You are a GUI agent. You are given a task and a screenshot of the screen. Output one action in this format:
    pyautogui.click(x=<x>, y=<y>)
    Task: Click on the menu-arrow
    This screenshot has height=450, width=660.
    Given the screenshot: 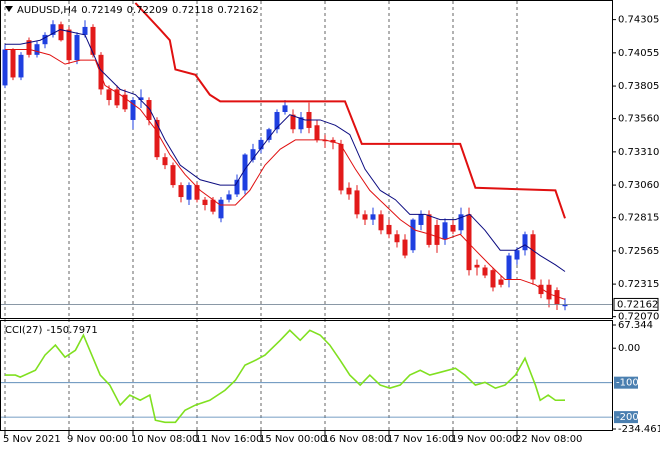 What is the action you would take?
    pyautogui.click(x=9, y=9)
    